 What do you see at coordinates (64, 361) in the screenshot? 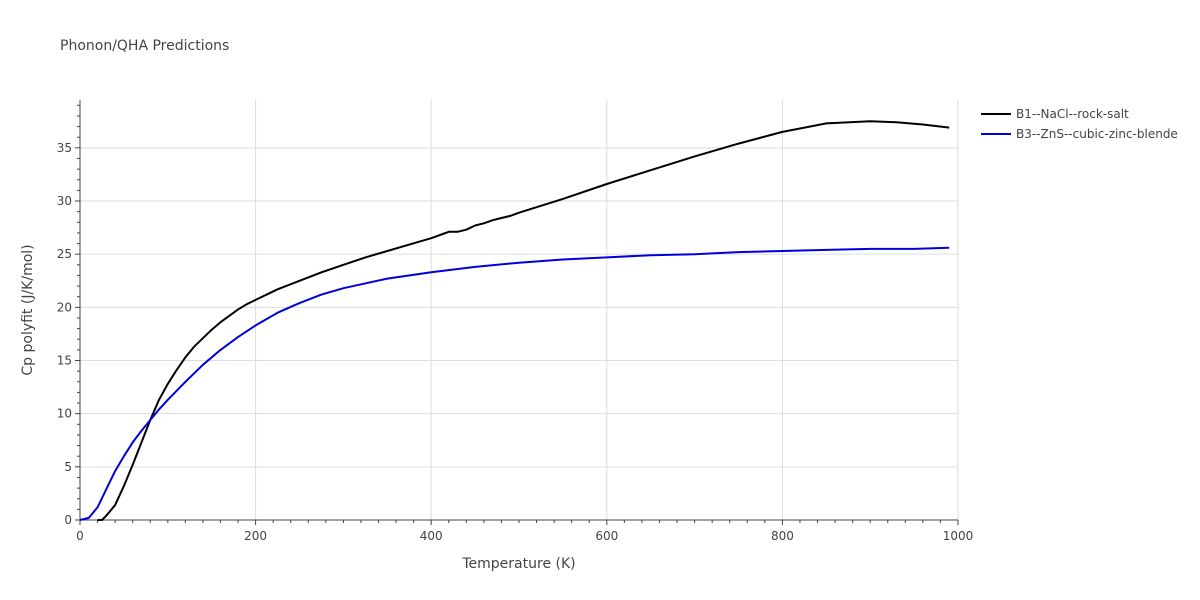
I see `y-tick-label: 15` at bounding box center [64, 361].